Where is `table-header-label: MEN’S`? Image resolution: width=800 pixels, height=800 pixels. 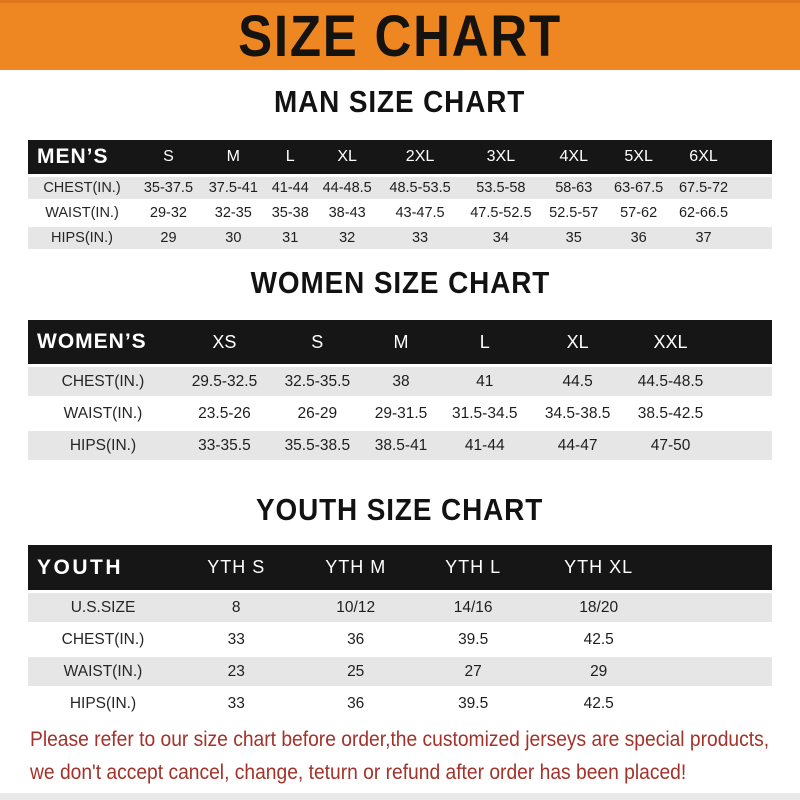
table-header-label: MEN’S is located at coordinates (82, 157).